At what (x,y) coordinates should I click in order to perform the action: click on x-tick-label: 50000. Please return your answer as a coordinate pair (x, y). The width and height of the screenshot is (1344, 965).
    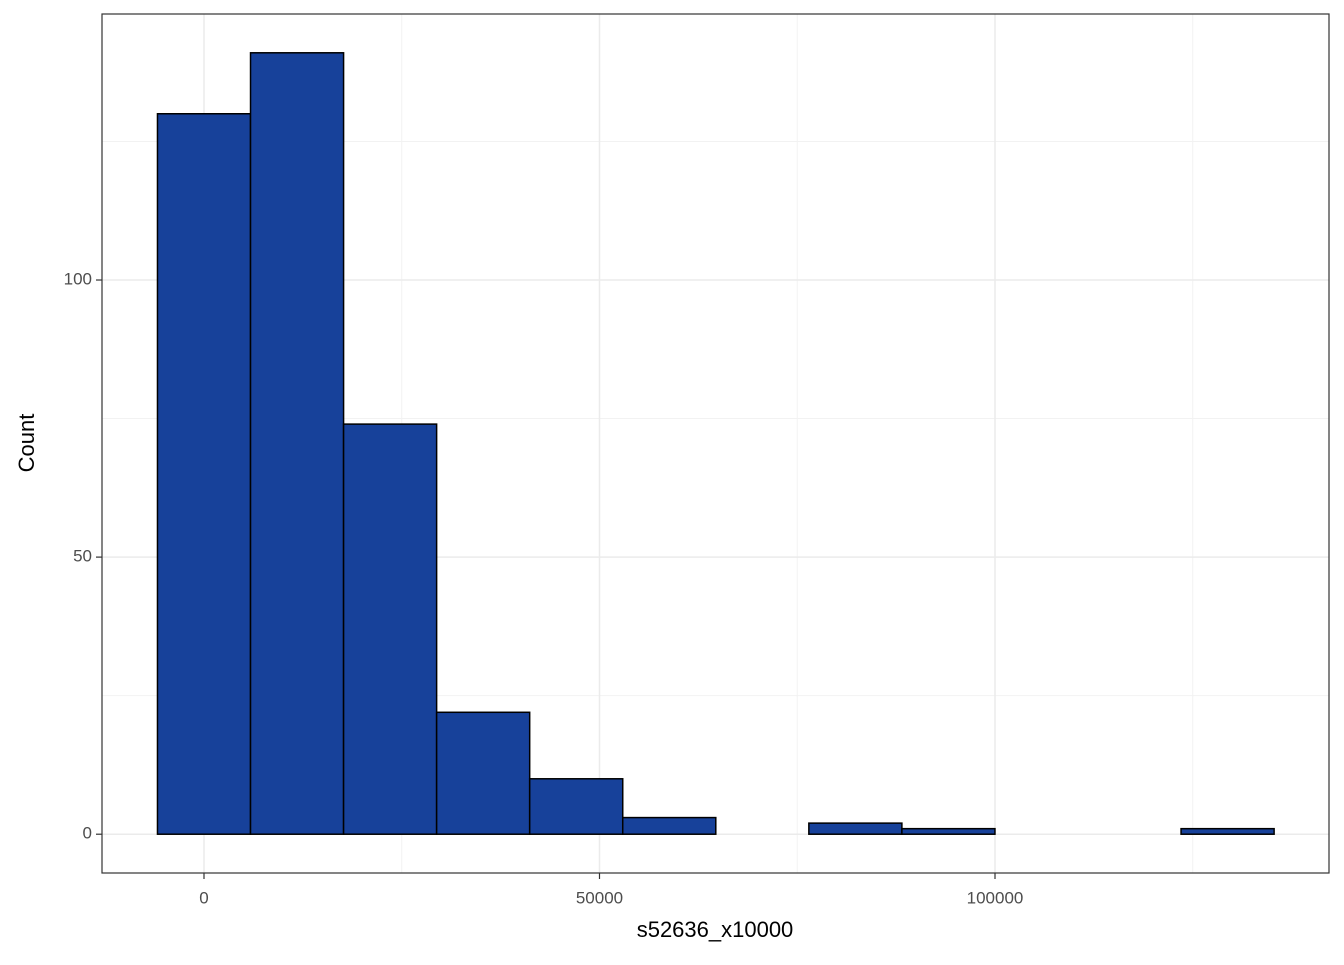
    Looking at the image, I should click on (599, 897).